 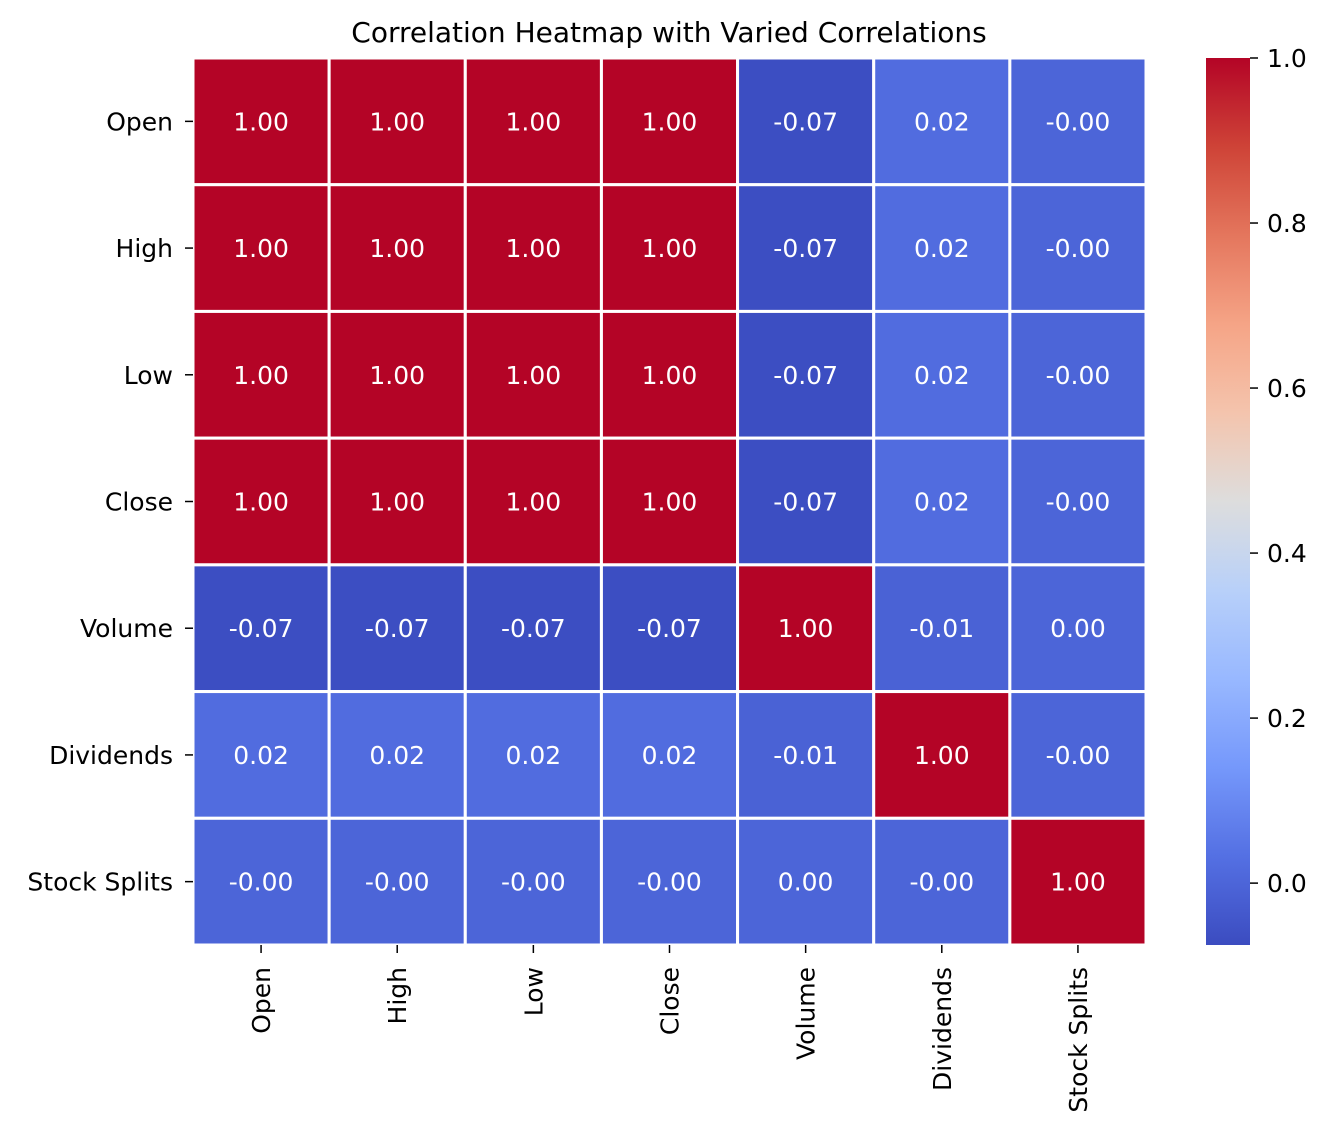 What do you see at coordinates (1287, 388) in the screenshot?
I see `colorbar-tick-label: 0.6` at bounding box center [1287, 388].